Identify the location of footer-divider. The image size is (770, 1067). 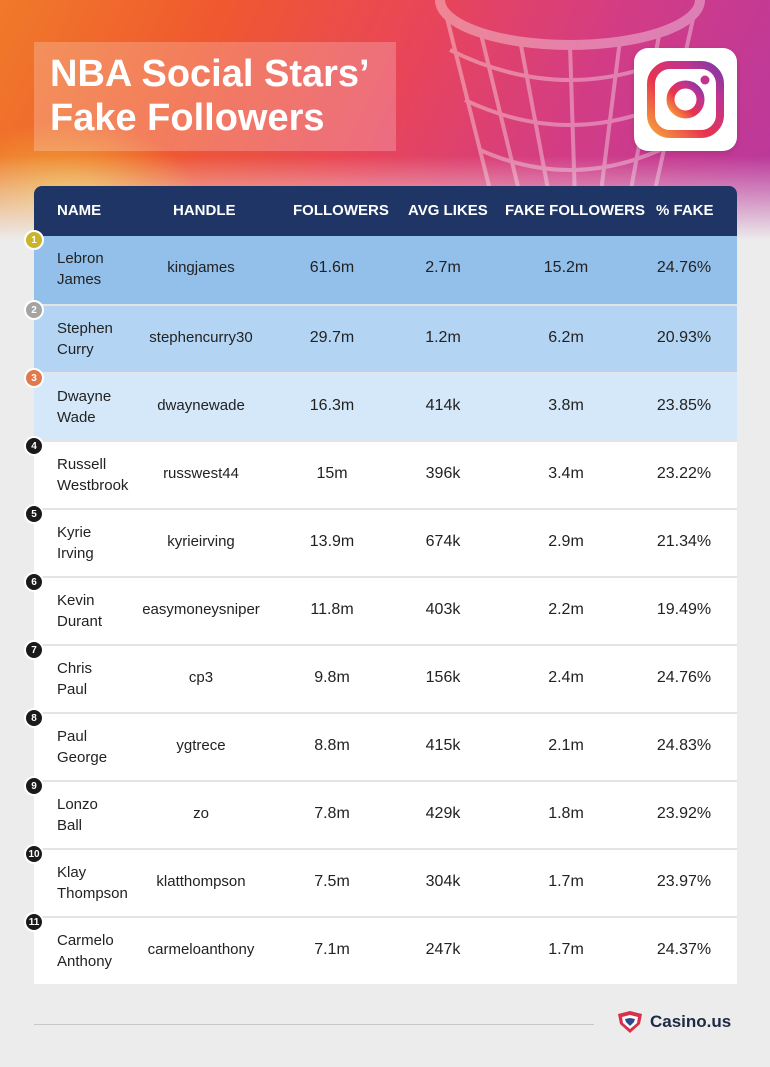
(314, 1024).